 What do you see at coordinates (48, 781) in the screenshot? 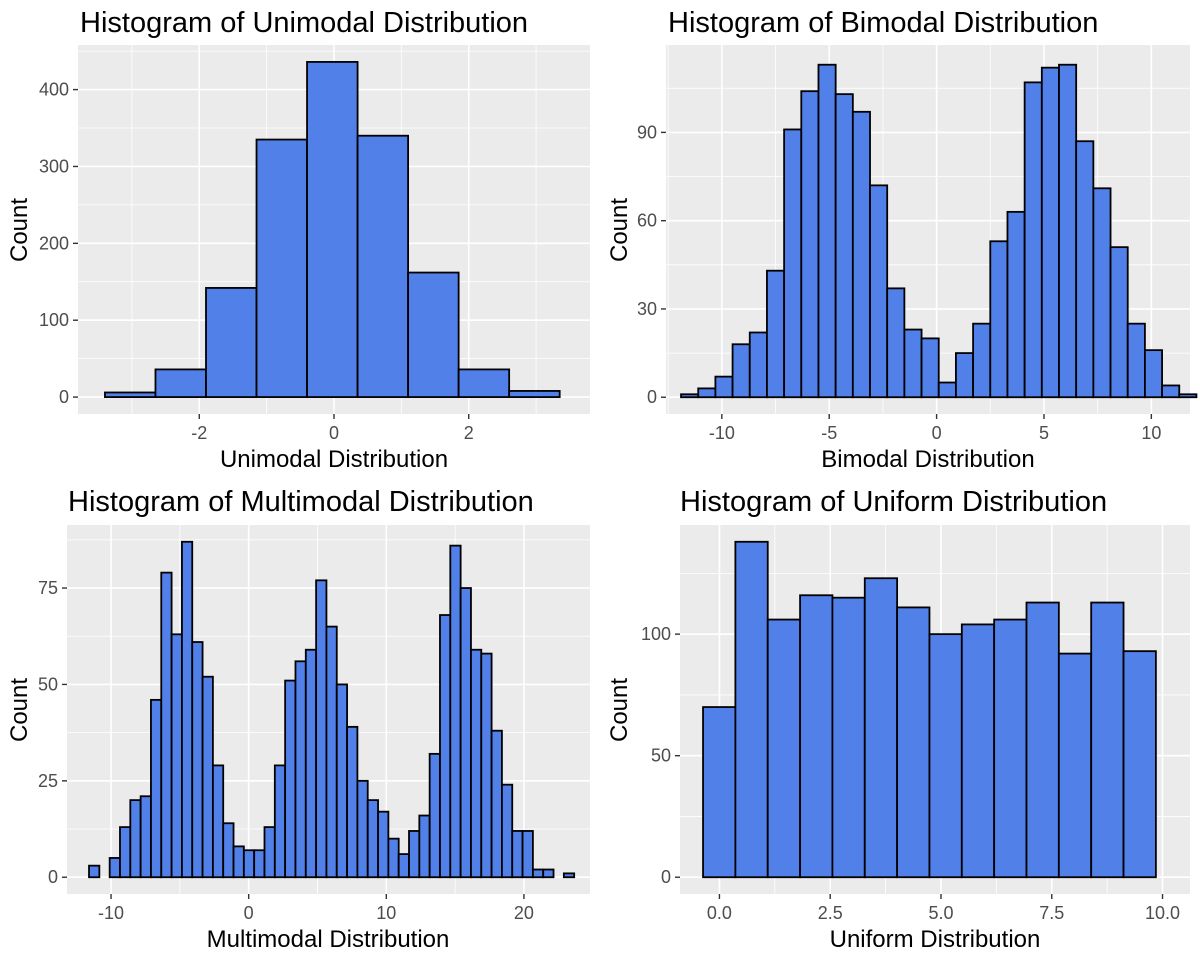
I see `y-tick-label-25: 25` at bounding box center [48, 781].